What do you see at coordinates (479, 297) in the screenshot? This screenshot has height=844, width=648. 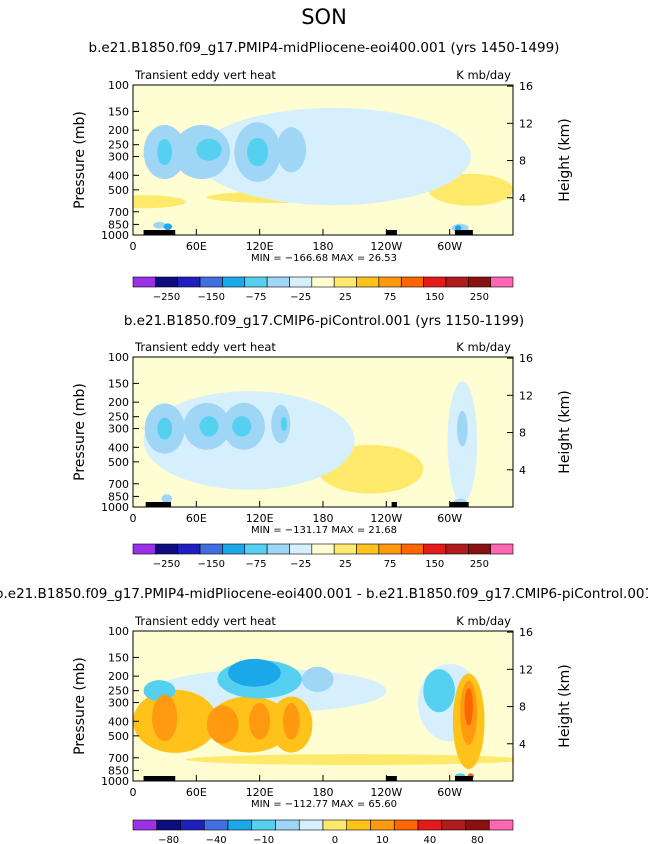 I see `colorbar-label: 250` at bounding box center [479, 297].